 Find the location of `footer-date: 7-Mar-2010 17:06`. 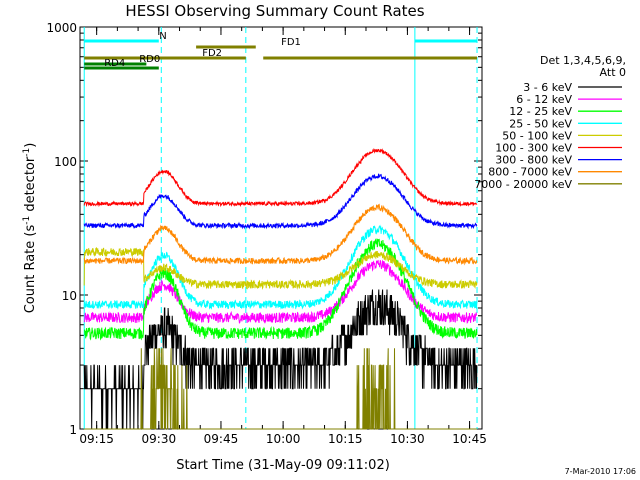

footer-date: 7-Mar-2010 17:06 is located at coordinates (600, 471).